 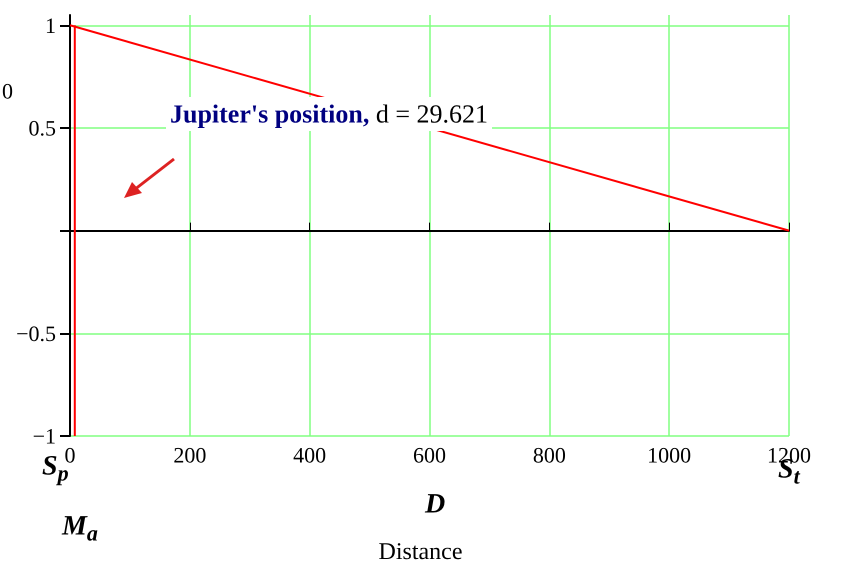 What do you see at coordinates (50, 25) in the screenshot?
I see `y-tick-label: 1` at bounding box center [50, 25].